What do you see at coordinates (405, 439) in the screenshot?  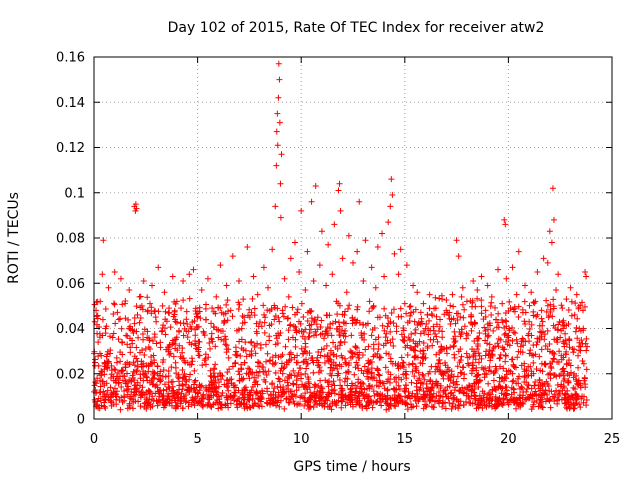 I see `x-tick-label: 15` at bounding box center [405, 439].